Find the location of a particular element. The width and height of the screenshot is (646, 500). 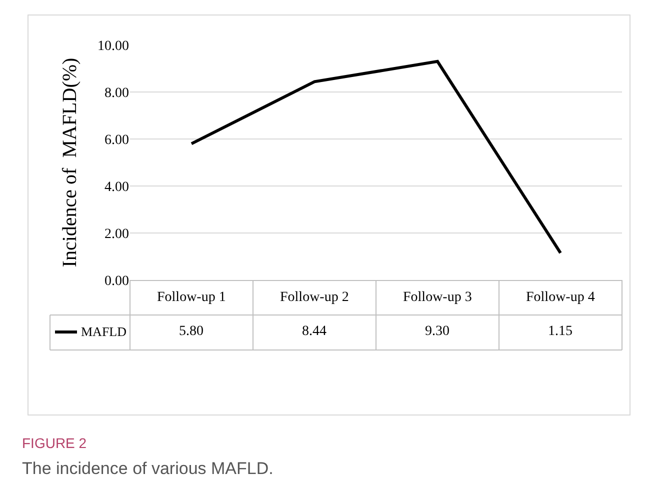

data-label: 1.15 is located at coordinates (560, 331).